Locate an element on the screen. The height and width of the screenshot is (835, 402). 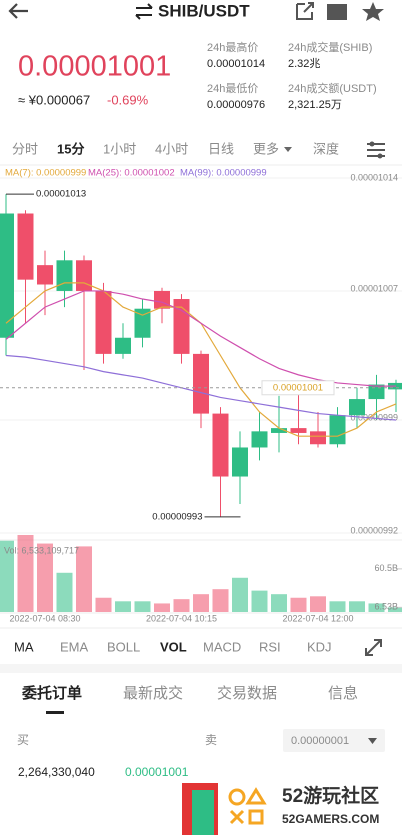
bottom-tab: 信息 is located at coordinates (343, 693).